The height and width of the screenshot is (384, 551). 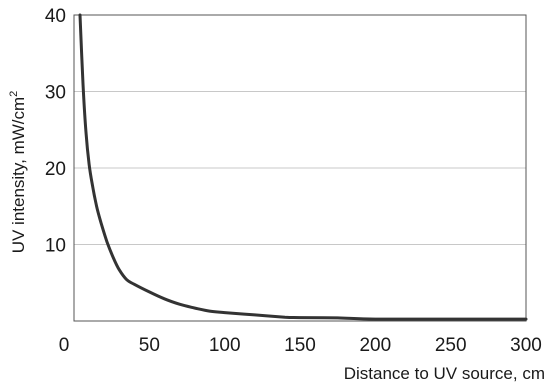 I want to click on x-tick-label: 50, so click(x=149, y=345).